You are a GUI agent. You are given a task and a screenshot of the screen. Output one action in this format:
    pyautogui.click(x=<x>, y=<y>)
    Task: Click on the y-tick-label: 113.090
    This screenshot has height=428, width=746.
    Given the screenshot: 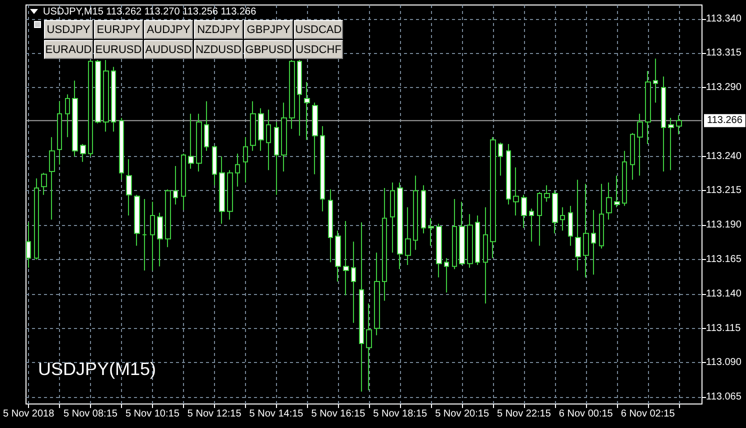 What is the action you would take?
    pyautogui.click(x=724, y=362)
    